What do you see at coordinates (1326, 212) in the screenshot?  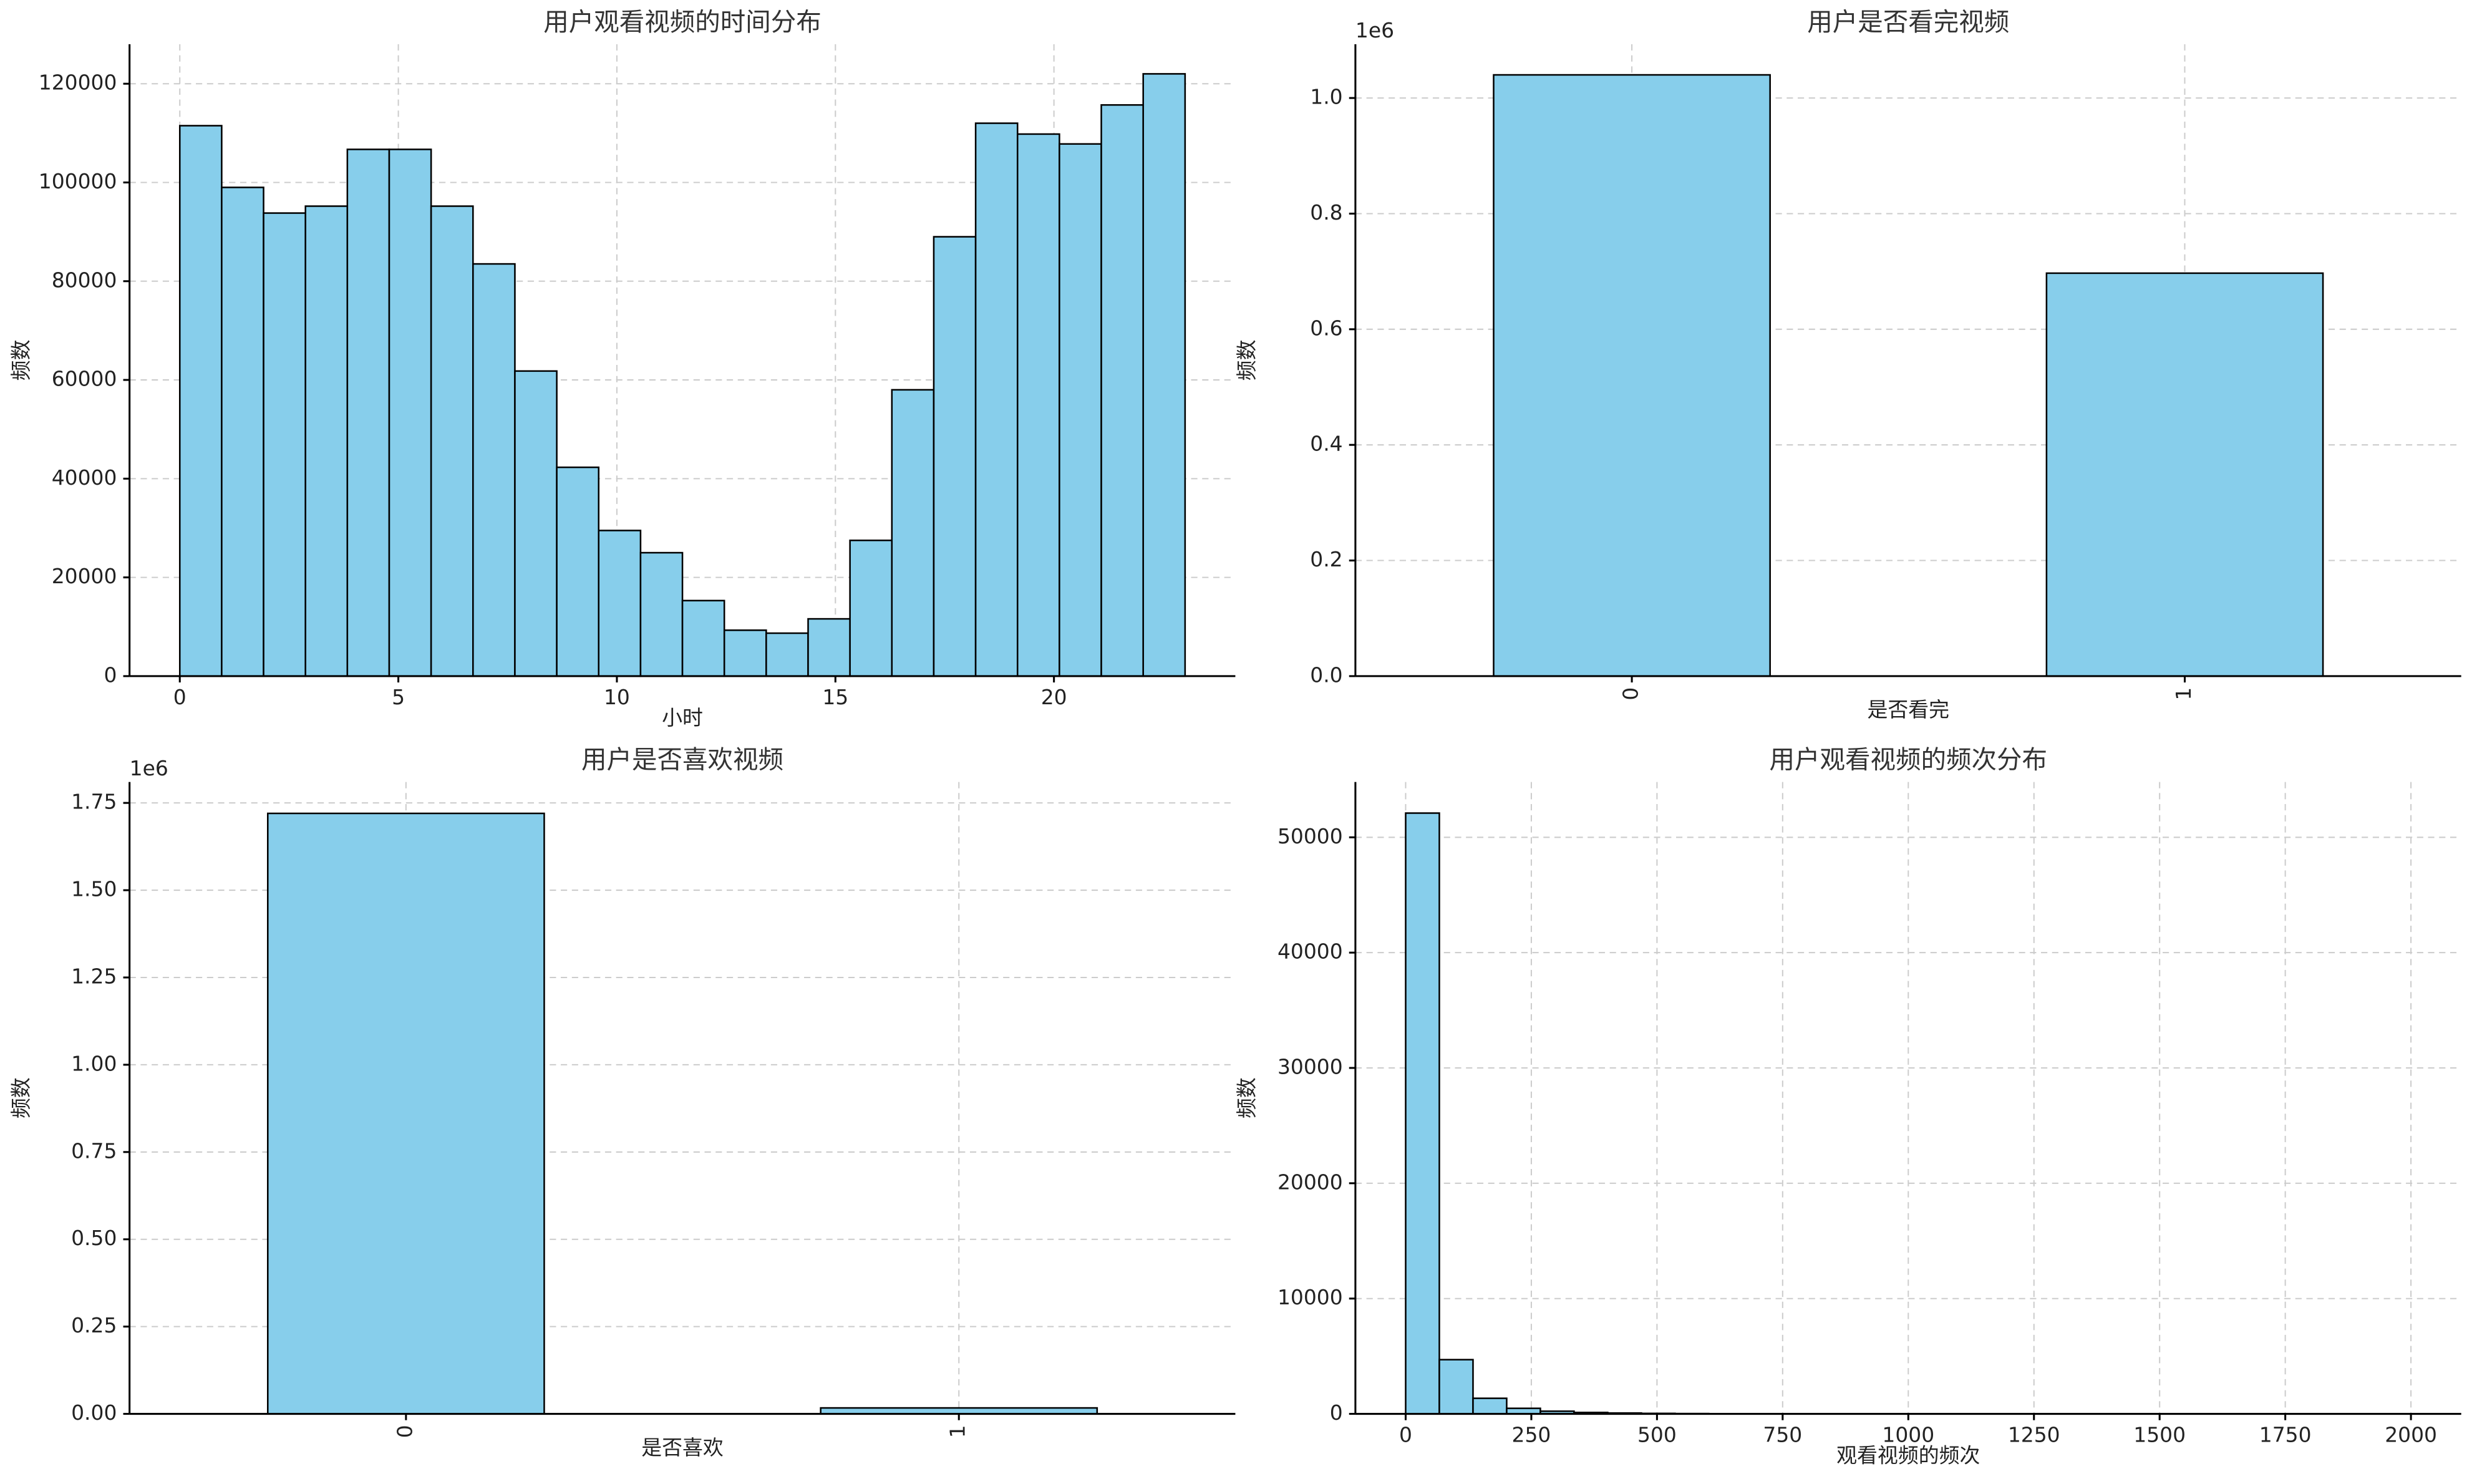 I see `y-tick-label: 0.8` at bounding box center [1326, 212].